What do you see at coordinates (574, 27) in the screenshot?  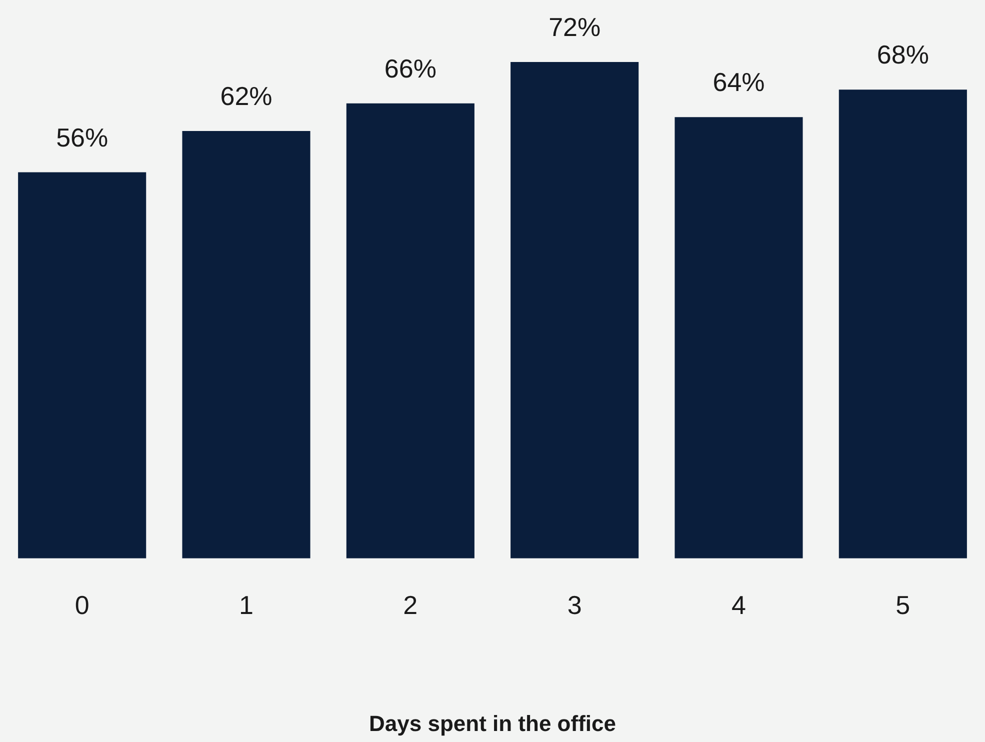 I see `data-label: 72%` at bounding box center [574, 27].